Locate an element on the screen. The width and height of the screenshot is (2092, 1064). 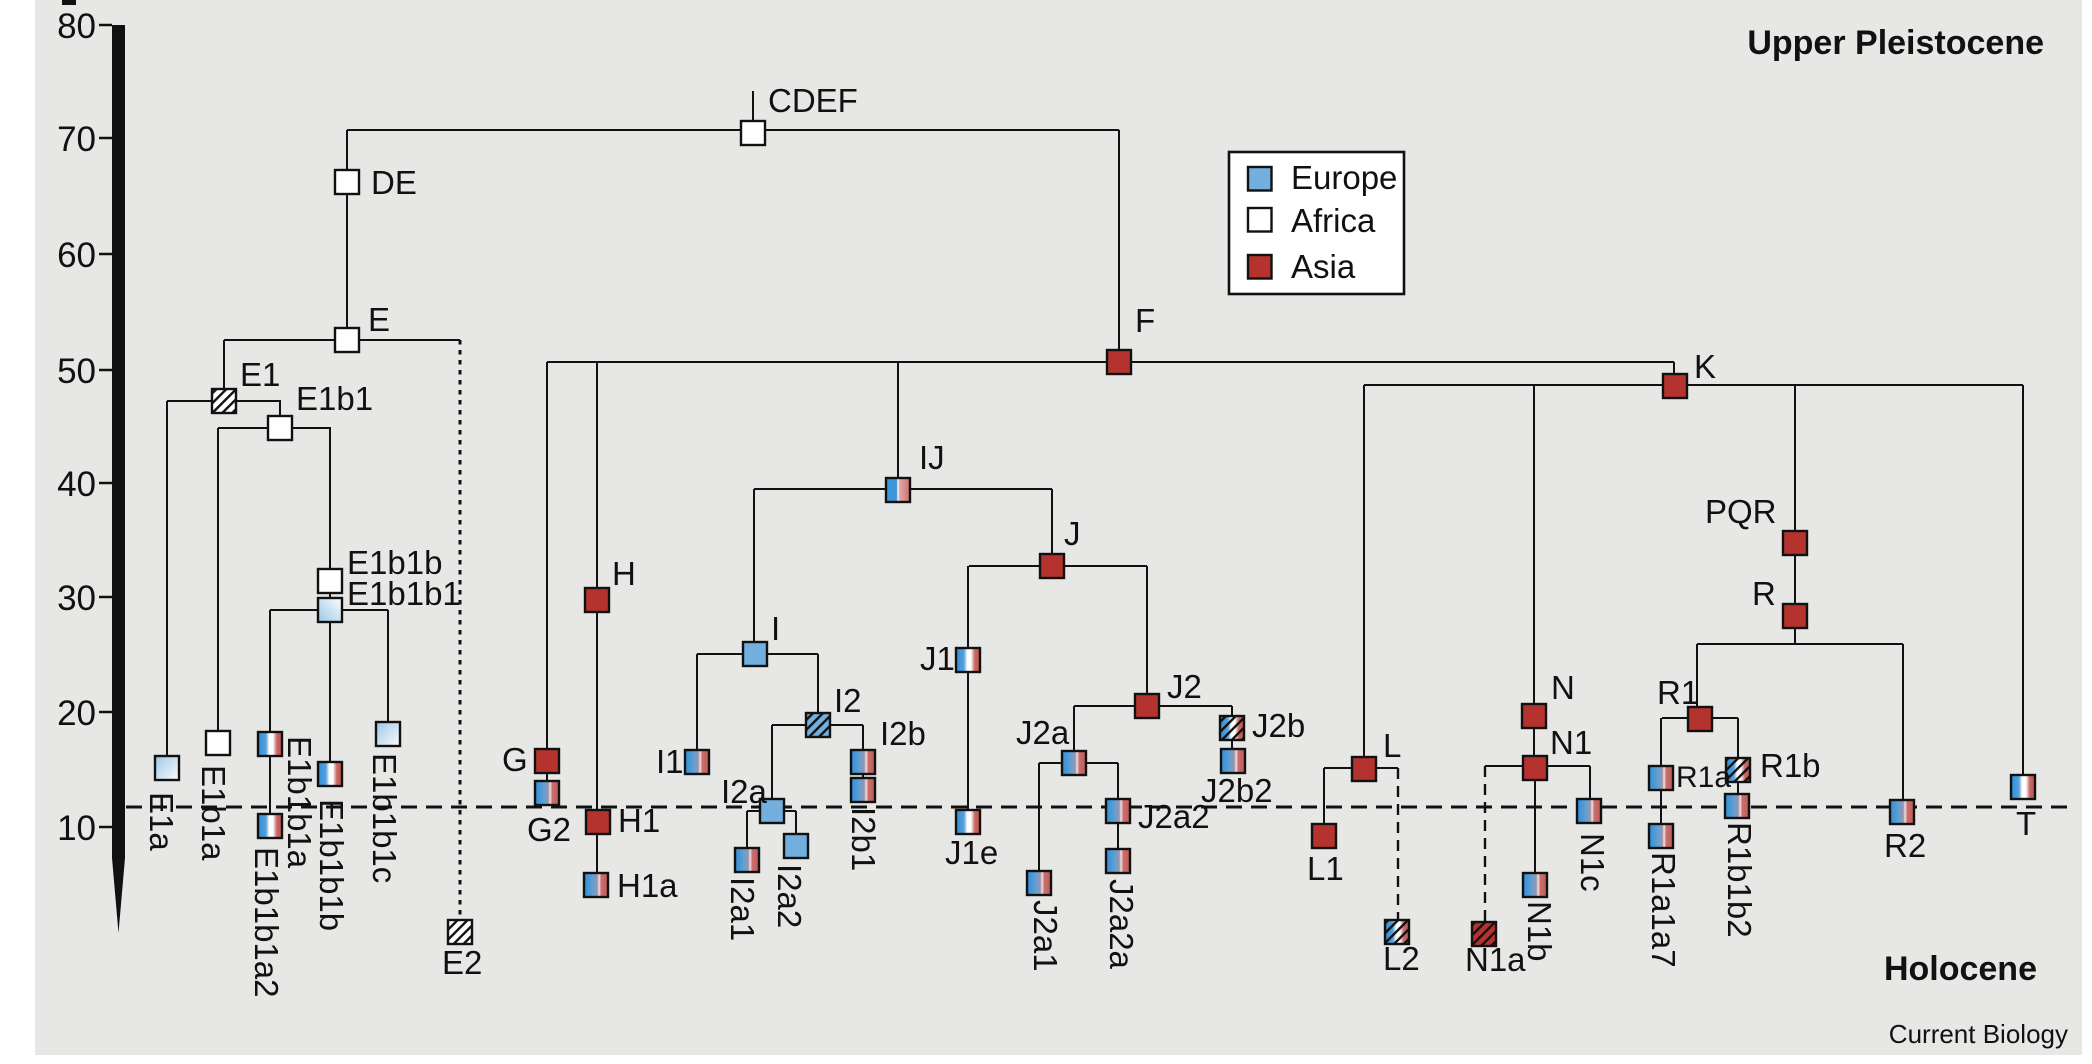
svg-text: H is located at coordinates (624, 573).